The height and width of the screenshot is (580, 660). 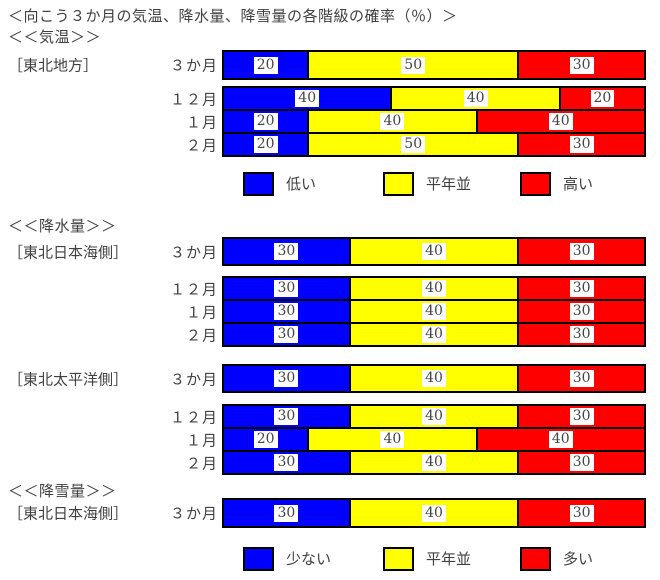 I want to click on legend-item: 平年並, so click(x=427, y=558).